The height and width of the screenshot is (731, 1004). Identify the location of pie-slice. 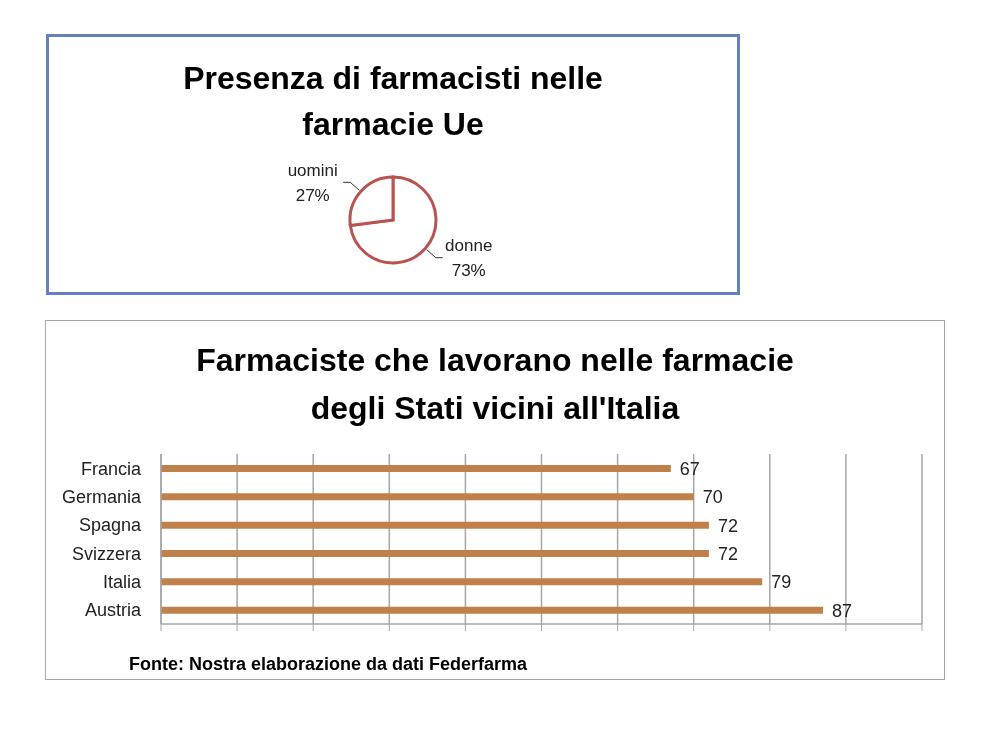
(393, 220).